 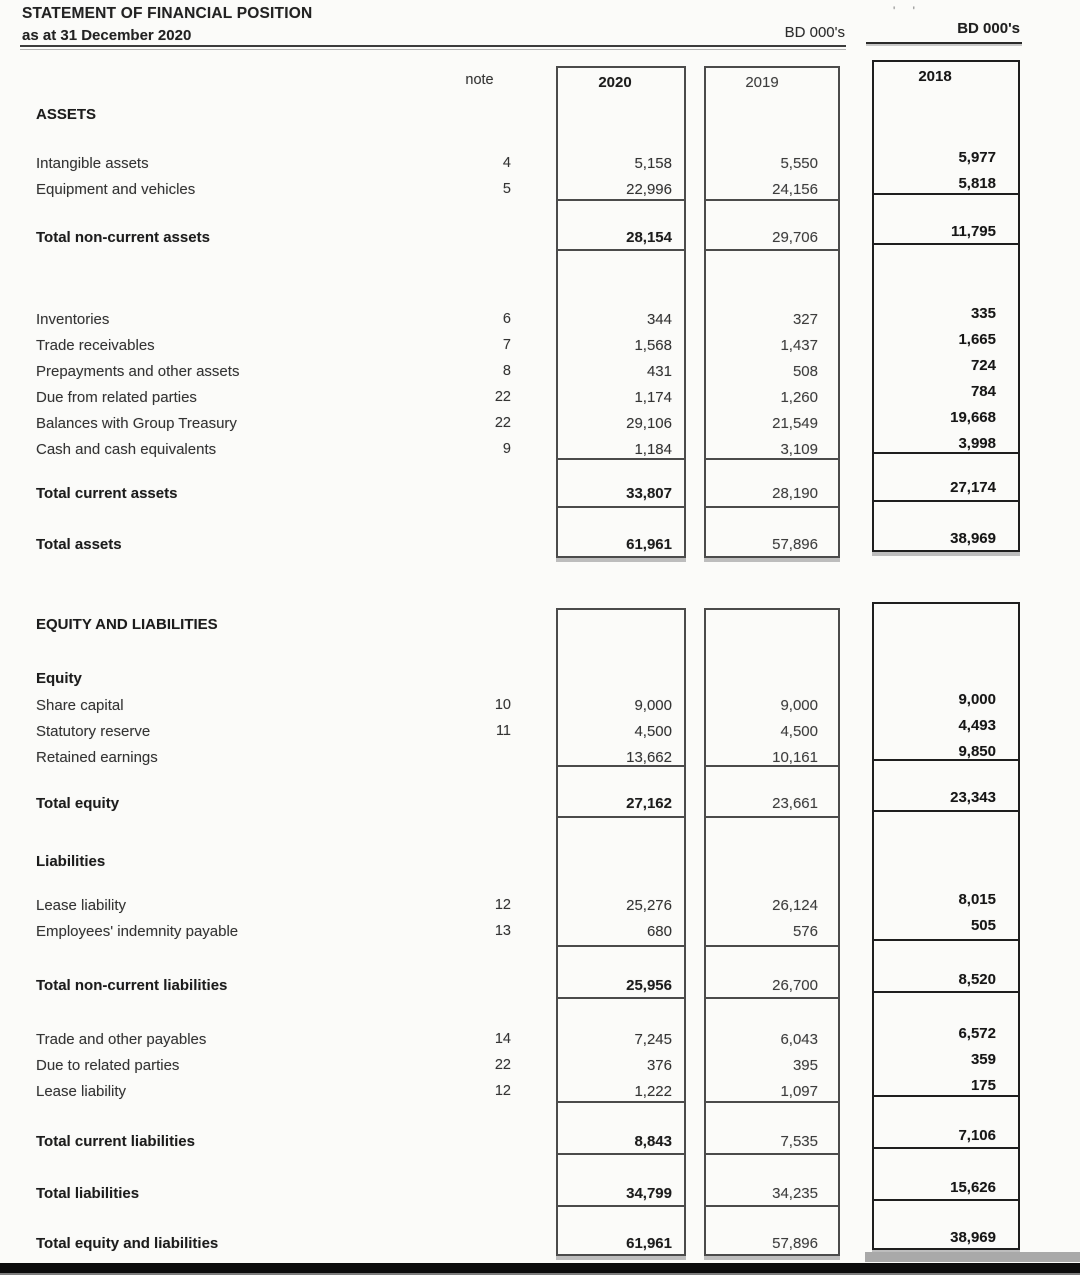 I want to click on note-value: 13, so click(x=502, y=931).